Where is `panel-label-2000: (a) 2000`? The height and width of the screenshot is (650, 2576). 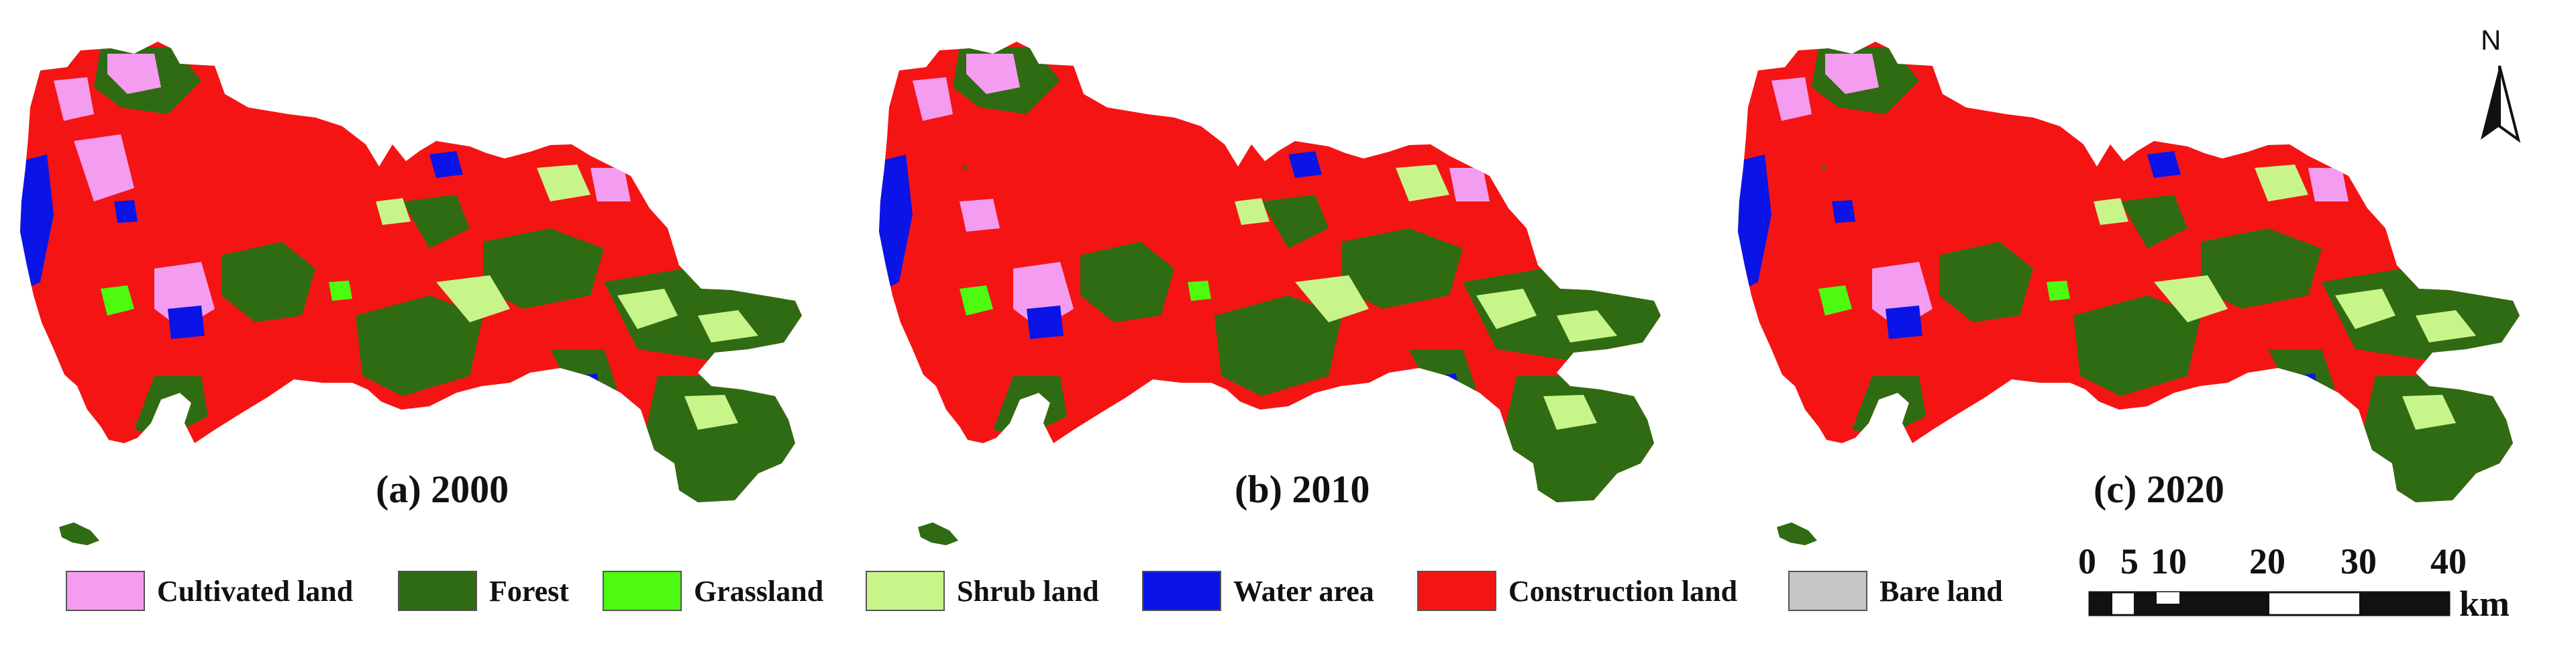
panel-label-2000: (a) 2000 is located at coordinates (442, 489).